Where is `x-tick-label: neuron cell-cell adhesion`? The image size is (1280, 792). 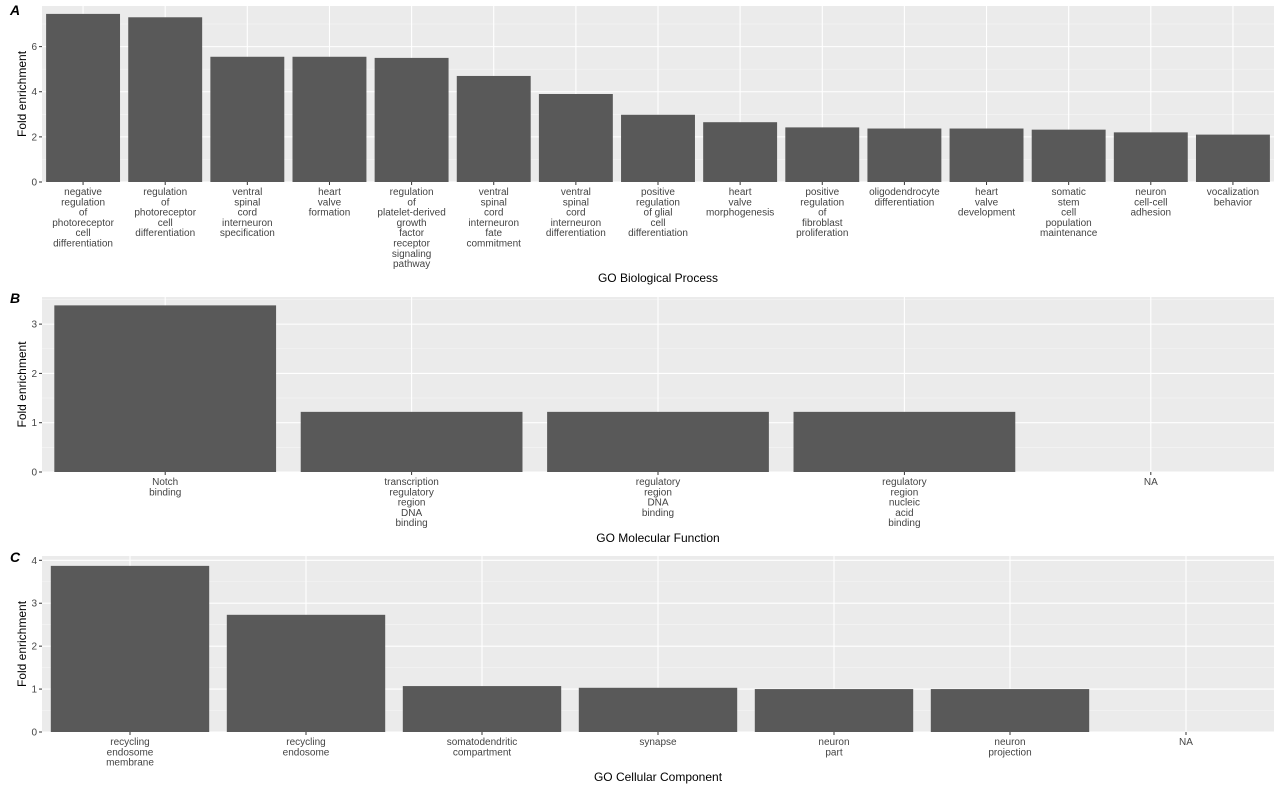
x-tick-label: neuron cell-cell adhesion is located at coordinates (1151, 203).